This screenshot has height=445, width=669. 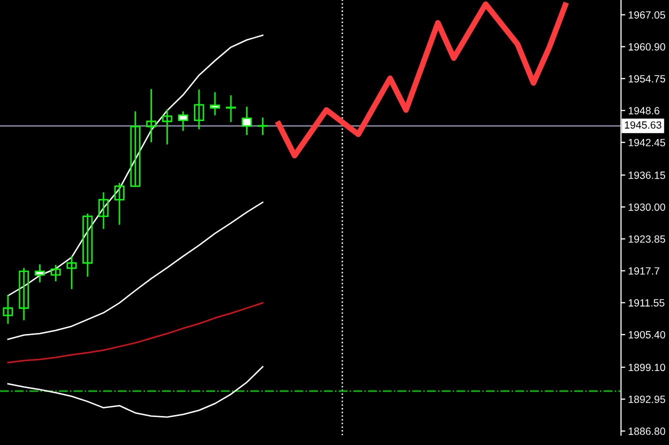 What do you see at coordinates (647, 15) in the screenshot?
I see `y-tick-label: 1967.05` at bounding box center [647, 15].